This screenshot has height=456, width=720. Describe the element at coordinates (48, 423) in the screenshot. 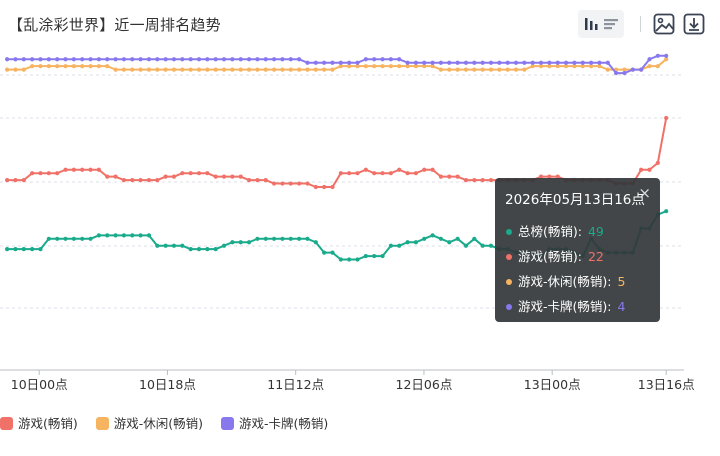

I see `legend-label: 游戏(畅销)` at that location.